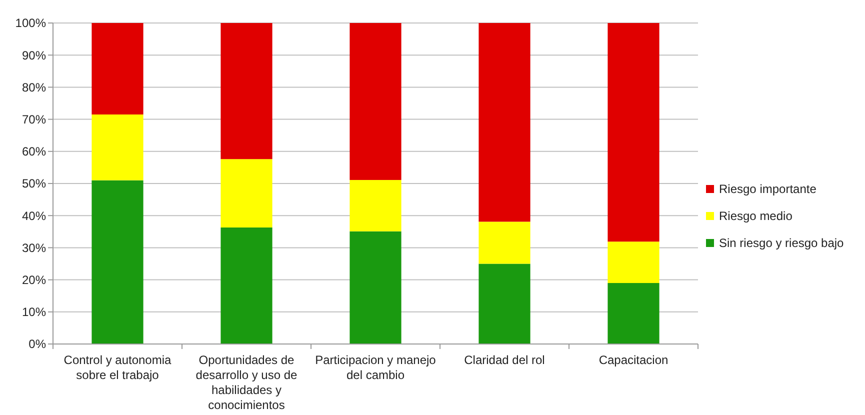 This screenshot has width=865, height=415. Describe the element at coordinates (37, 344) in the screenshot. I see `y-tick-label: 0%` at that location.